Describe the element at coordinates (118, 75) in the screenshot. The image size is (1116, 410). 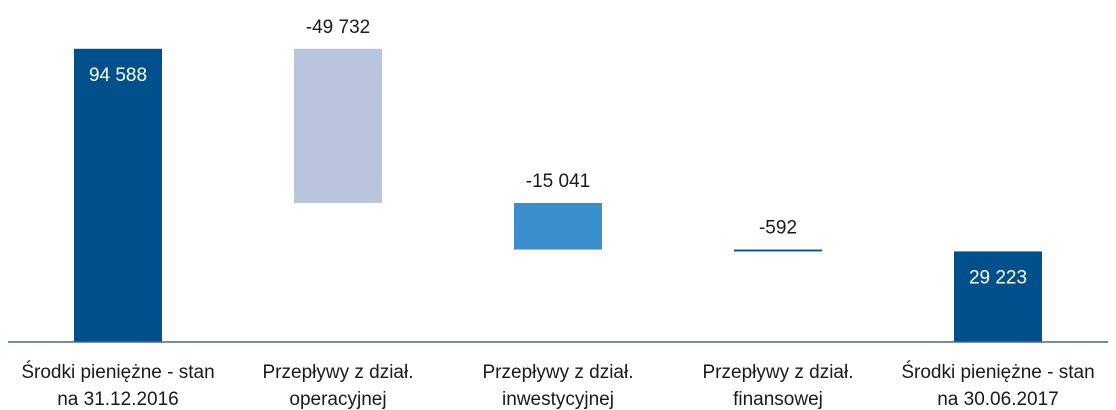
I see `value-label-1: 94 588` at that location.